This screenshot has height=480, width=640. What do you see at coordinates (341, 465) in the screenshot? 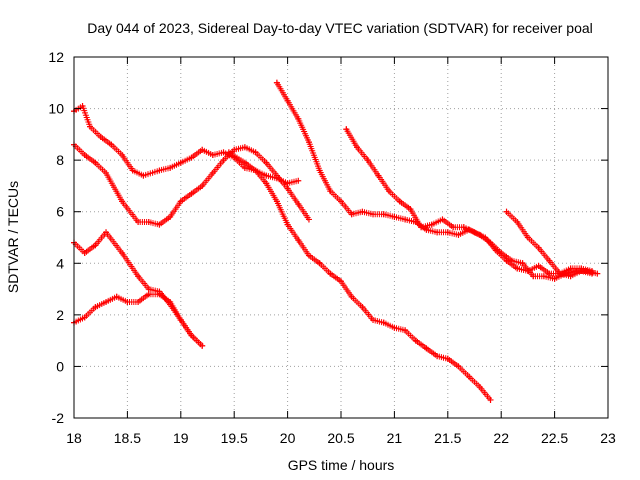
I see `x-axis-label: GPS time / hours` at bounding box center [341, 465].